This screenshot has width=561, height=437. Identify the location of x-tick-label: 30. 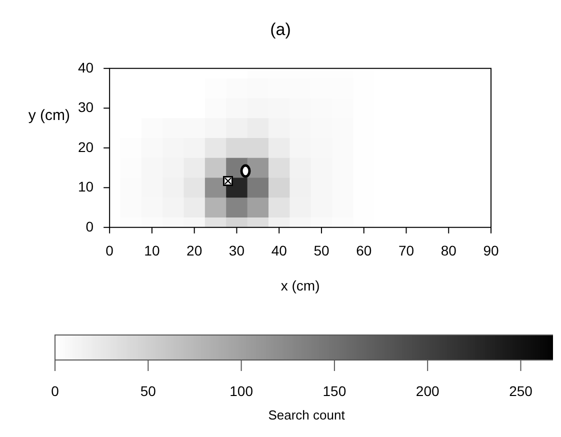
(236, 250).